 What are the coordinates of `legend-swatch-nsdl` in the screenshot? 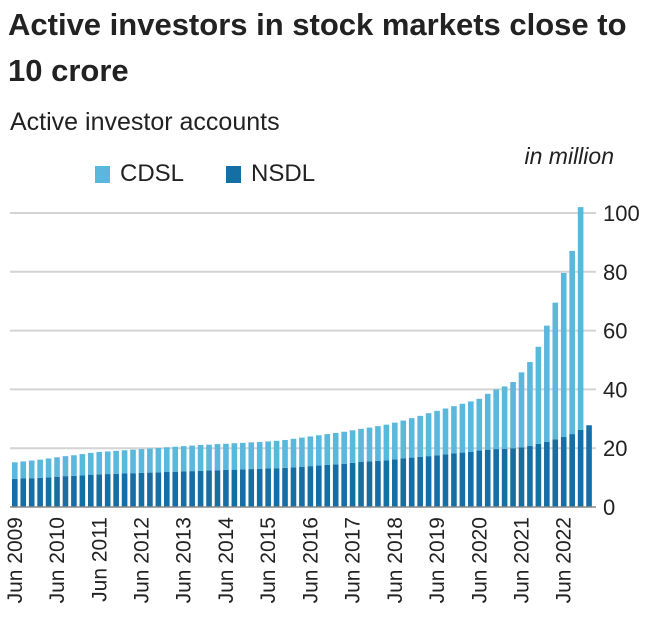 It's located at (234, 174).